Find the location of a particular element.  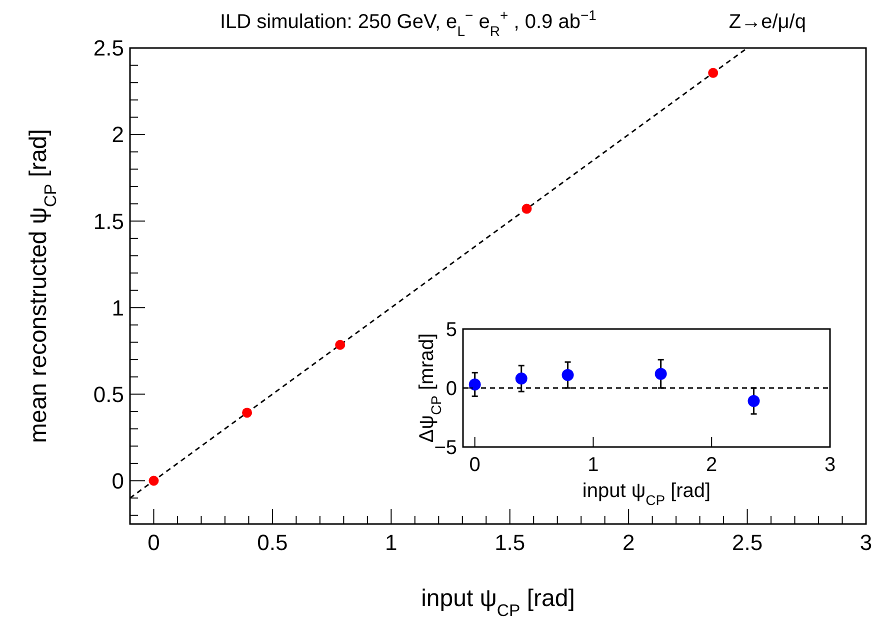

x-tick-label: 1.5 is located at coordinates (510, 542).